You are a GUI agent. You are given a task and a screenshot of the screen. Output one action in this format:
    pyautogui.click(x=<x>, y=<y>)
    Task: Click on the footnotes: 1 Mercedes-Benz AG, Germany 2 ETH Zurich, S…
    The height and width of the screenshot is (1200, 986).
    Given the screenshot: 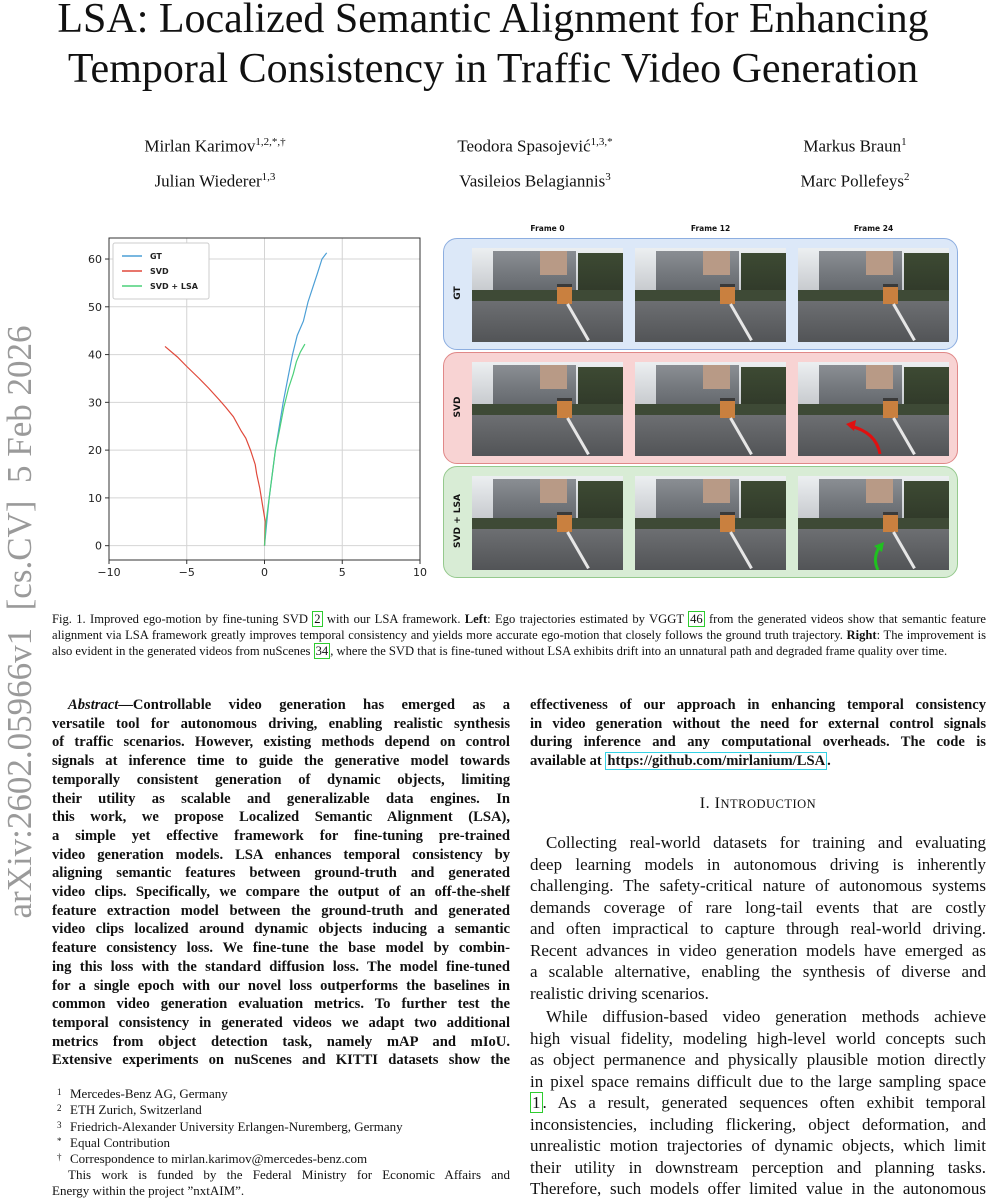 What is the action you would take?
    pyautogui.click(x=281, y=1126)
    